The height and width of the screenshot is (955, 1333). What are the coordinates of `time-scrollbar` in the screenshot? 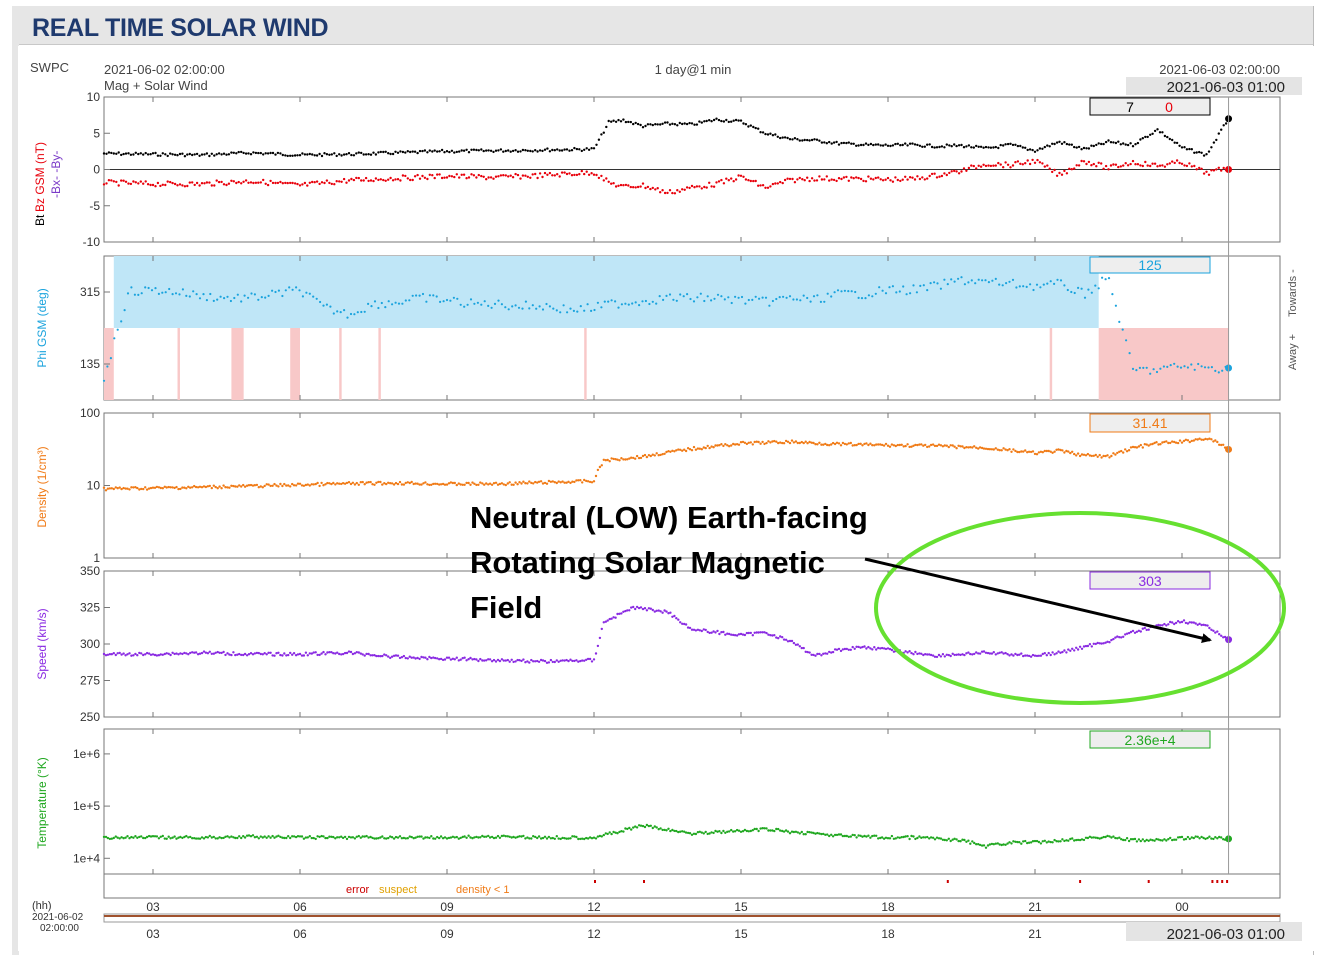 It's located at (692, 918).